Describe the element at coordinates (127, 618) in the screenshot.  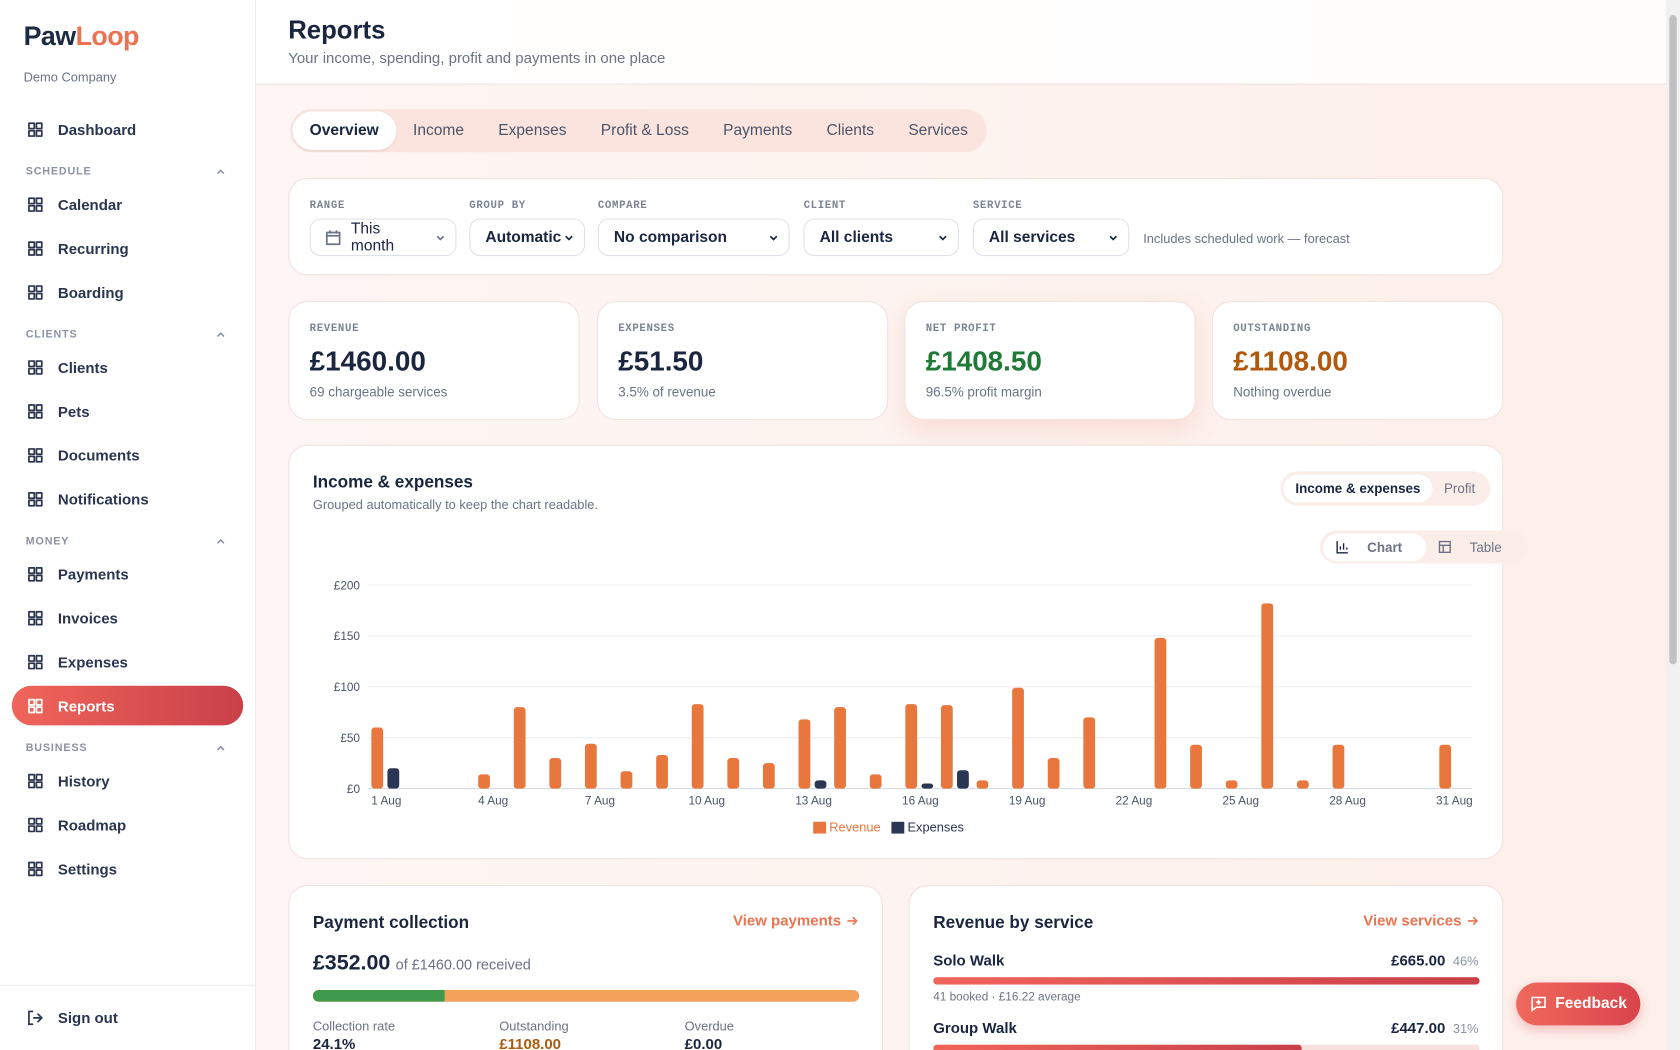
I see `nav-item: Invoices` at that location.